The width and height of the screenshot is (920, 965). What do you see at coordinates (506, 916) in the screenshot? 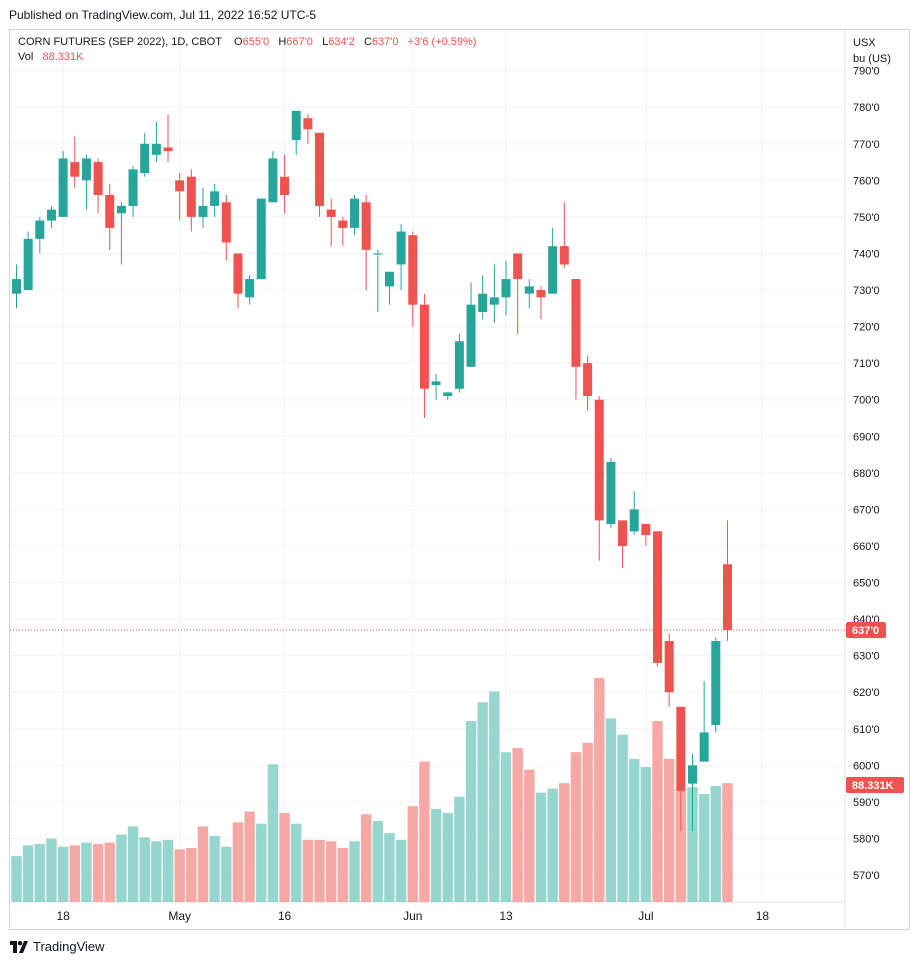
I see `x-tick-label: 13` at bounding box center [506, 916].